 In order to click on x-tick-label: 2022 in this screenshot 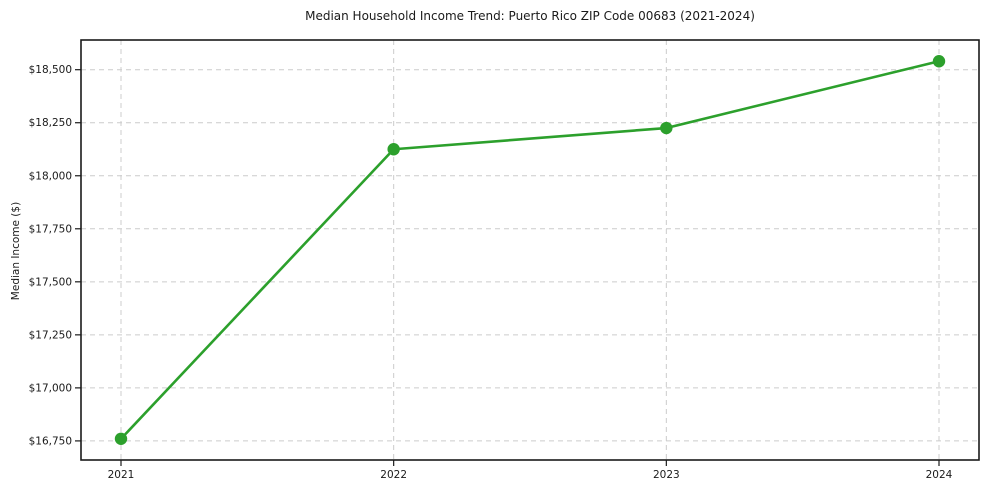, I will do `click(393, 475)`.